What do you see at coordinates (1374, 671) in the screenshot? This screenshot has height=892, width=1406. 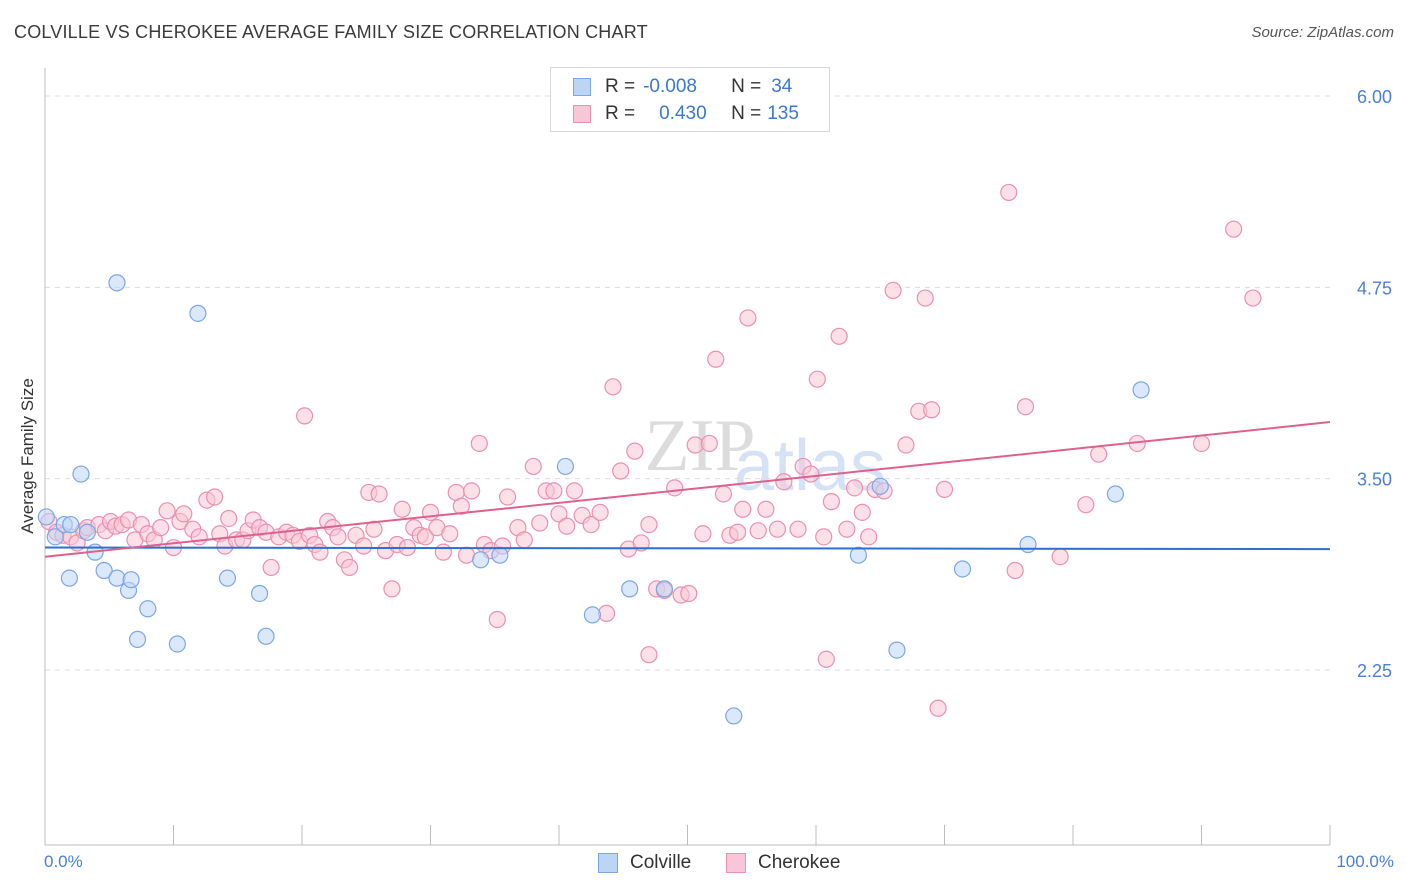 I see `y-tick-label: 2.25` at bounding box center [1374, 671].